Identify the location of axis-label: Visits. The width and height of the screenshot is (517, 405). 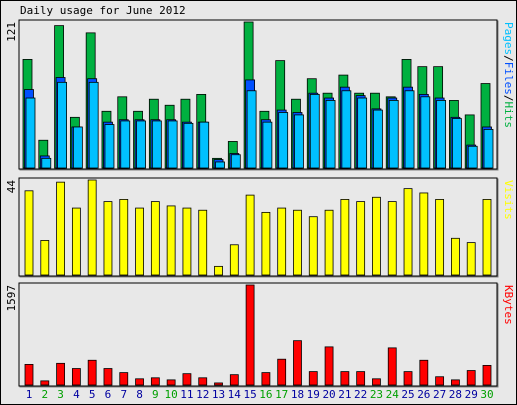
(508, 200).